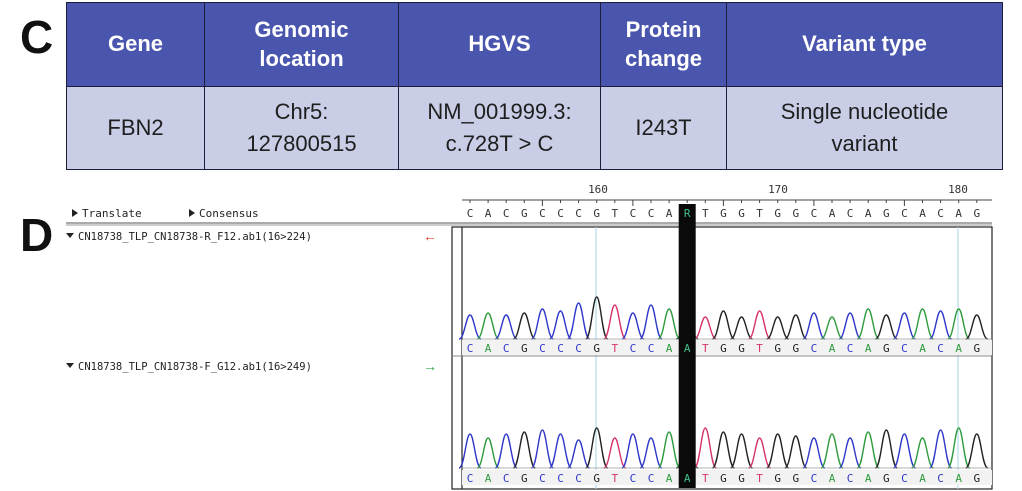 This screenshot has height=491, width=1022. I want to click on cell-variant-type: Single nucleotide variant, so click(864, 127).